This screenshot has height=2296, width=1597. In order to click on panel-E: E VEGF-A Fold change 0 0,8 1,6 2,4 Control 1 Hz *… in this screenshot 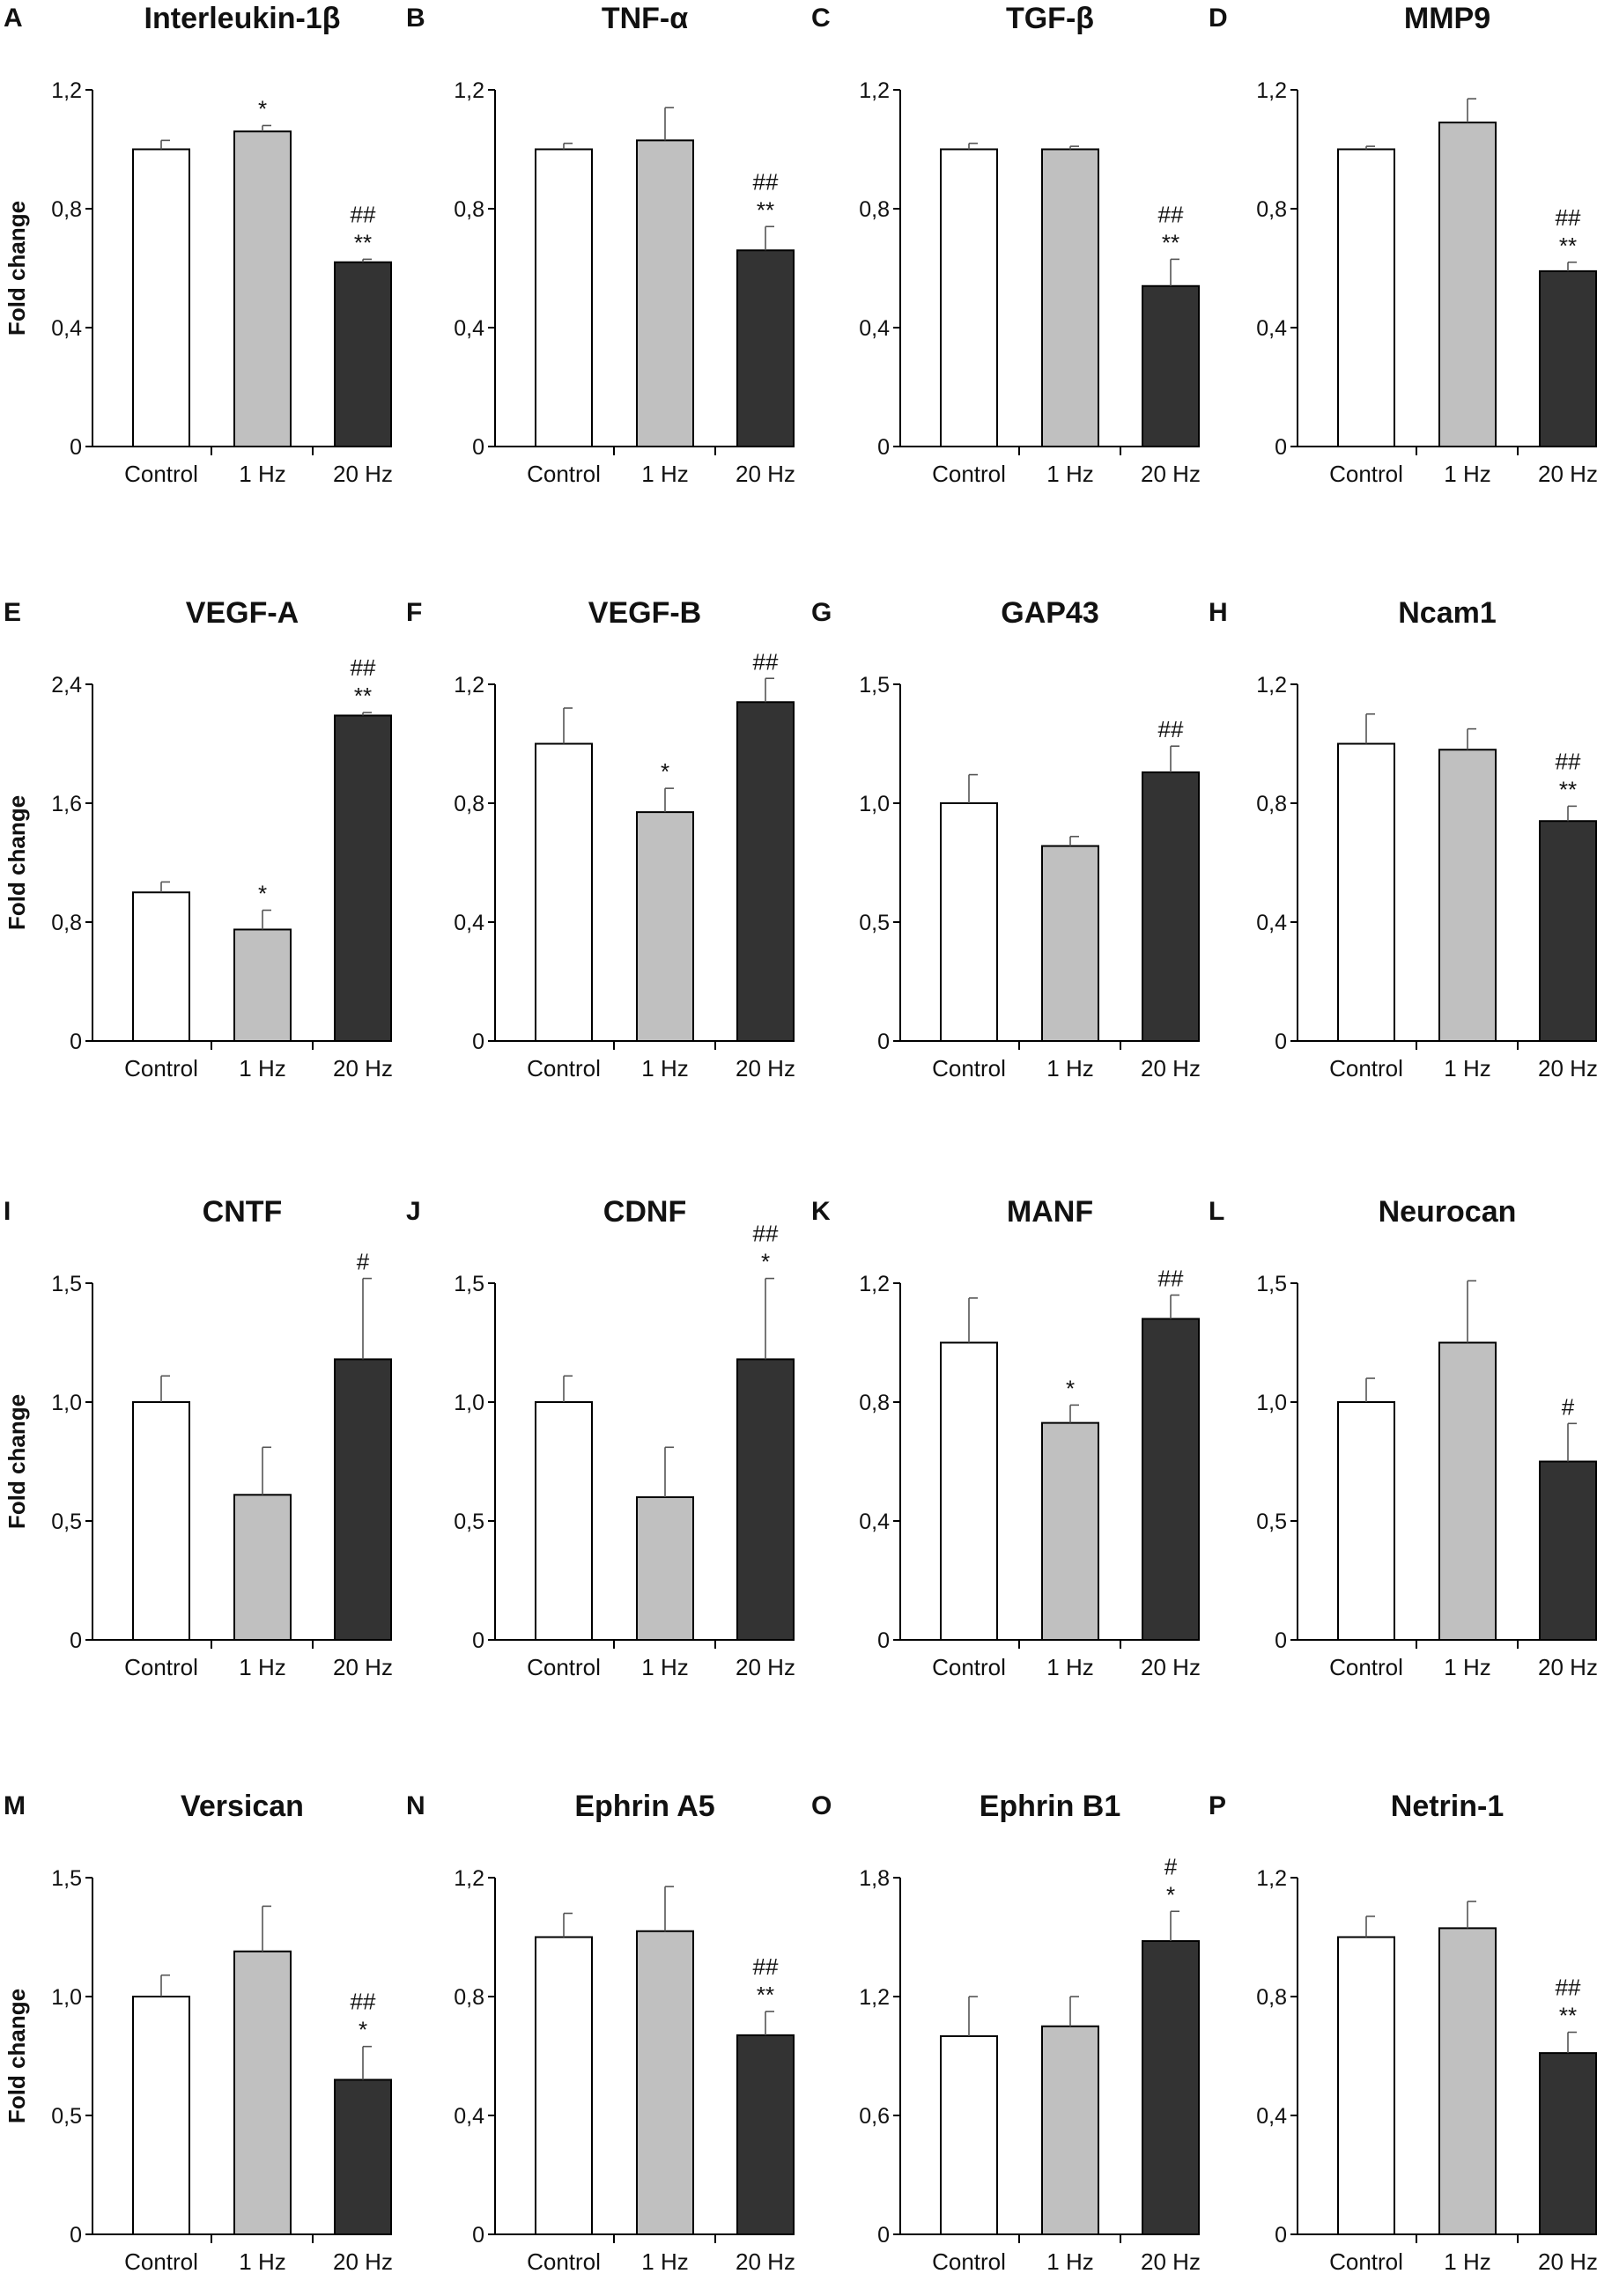, I will do `click(198, 839)`.